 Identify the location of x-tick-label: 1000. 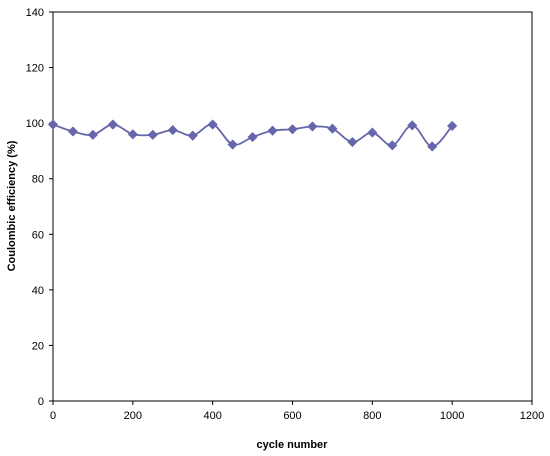
(452, 416).